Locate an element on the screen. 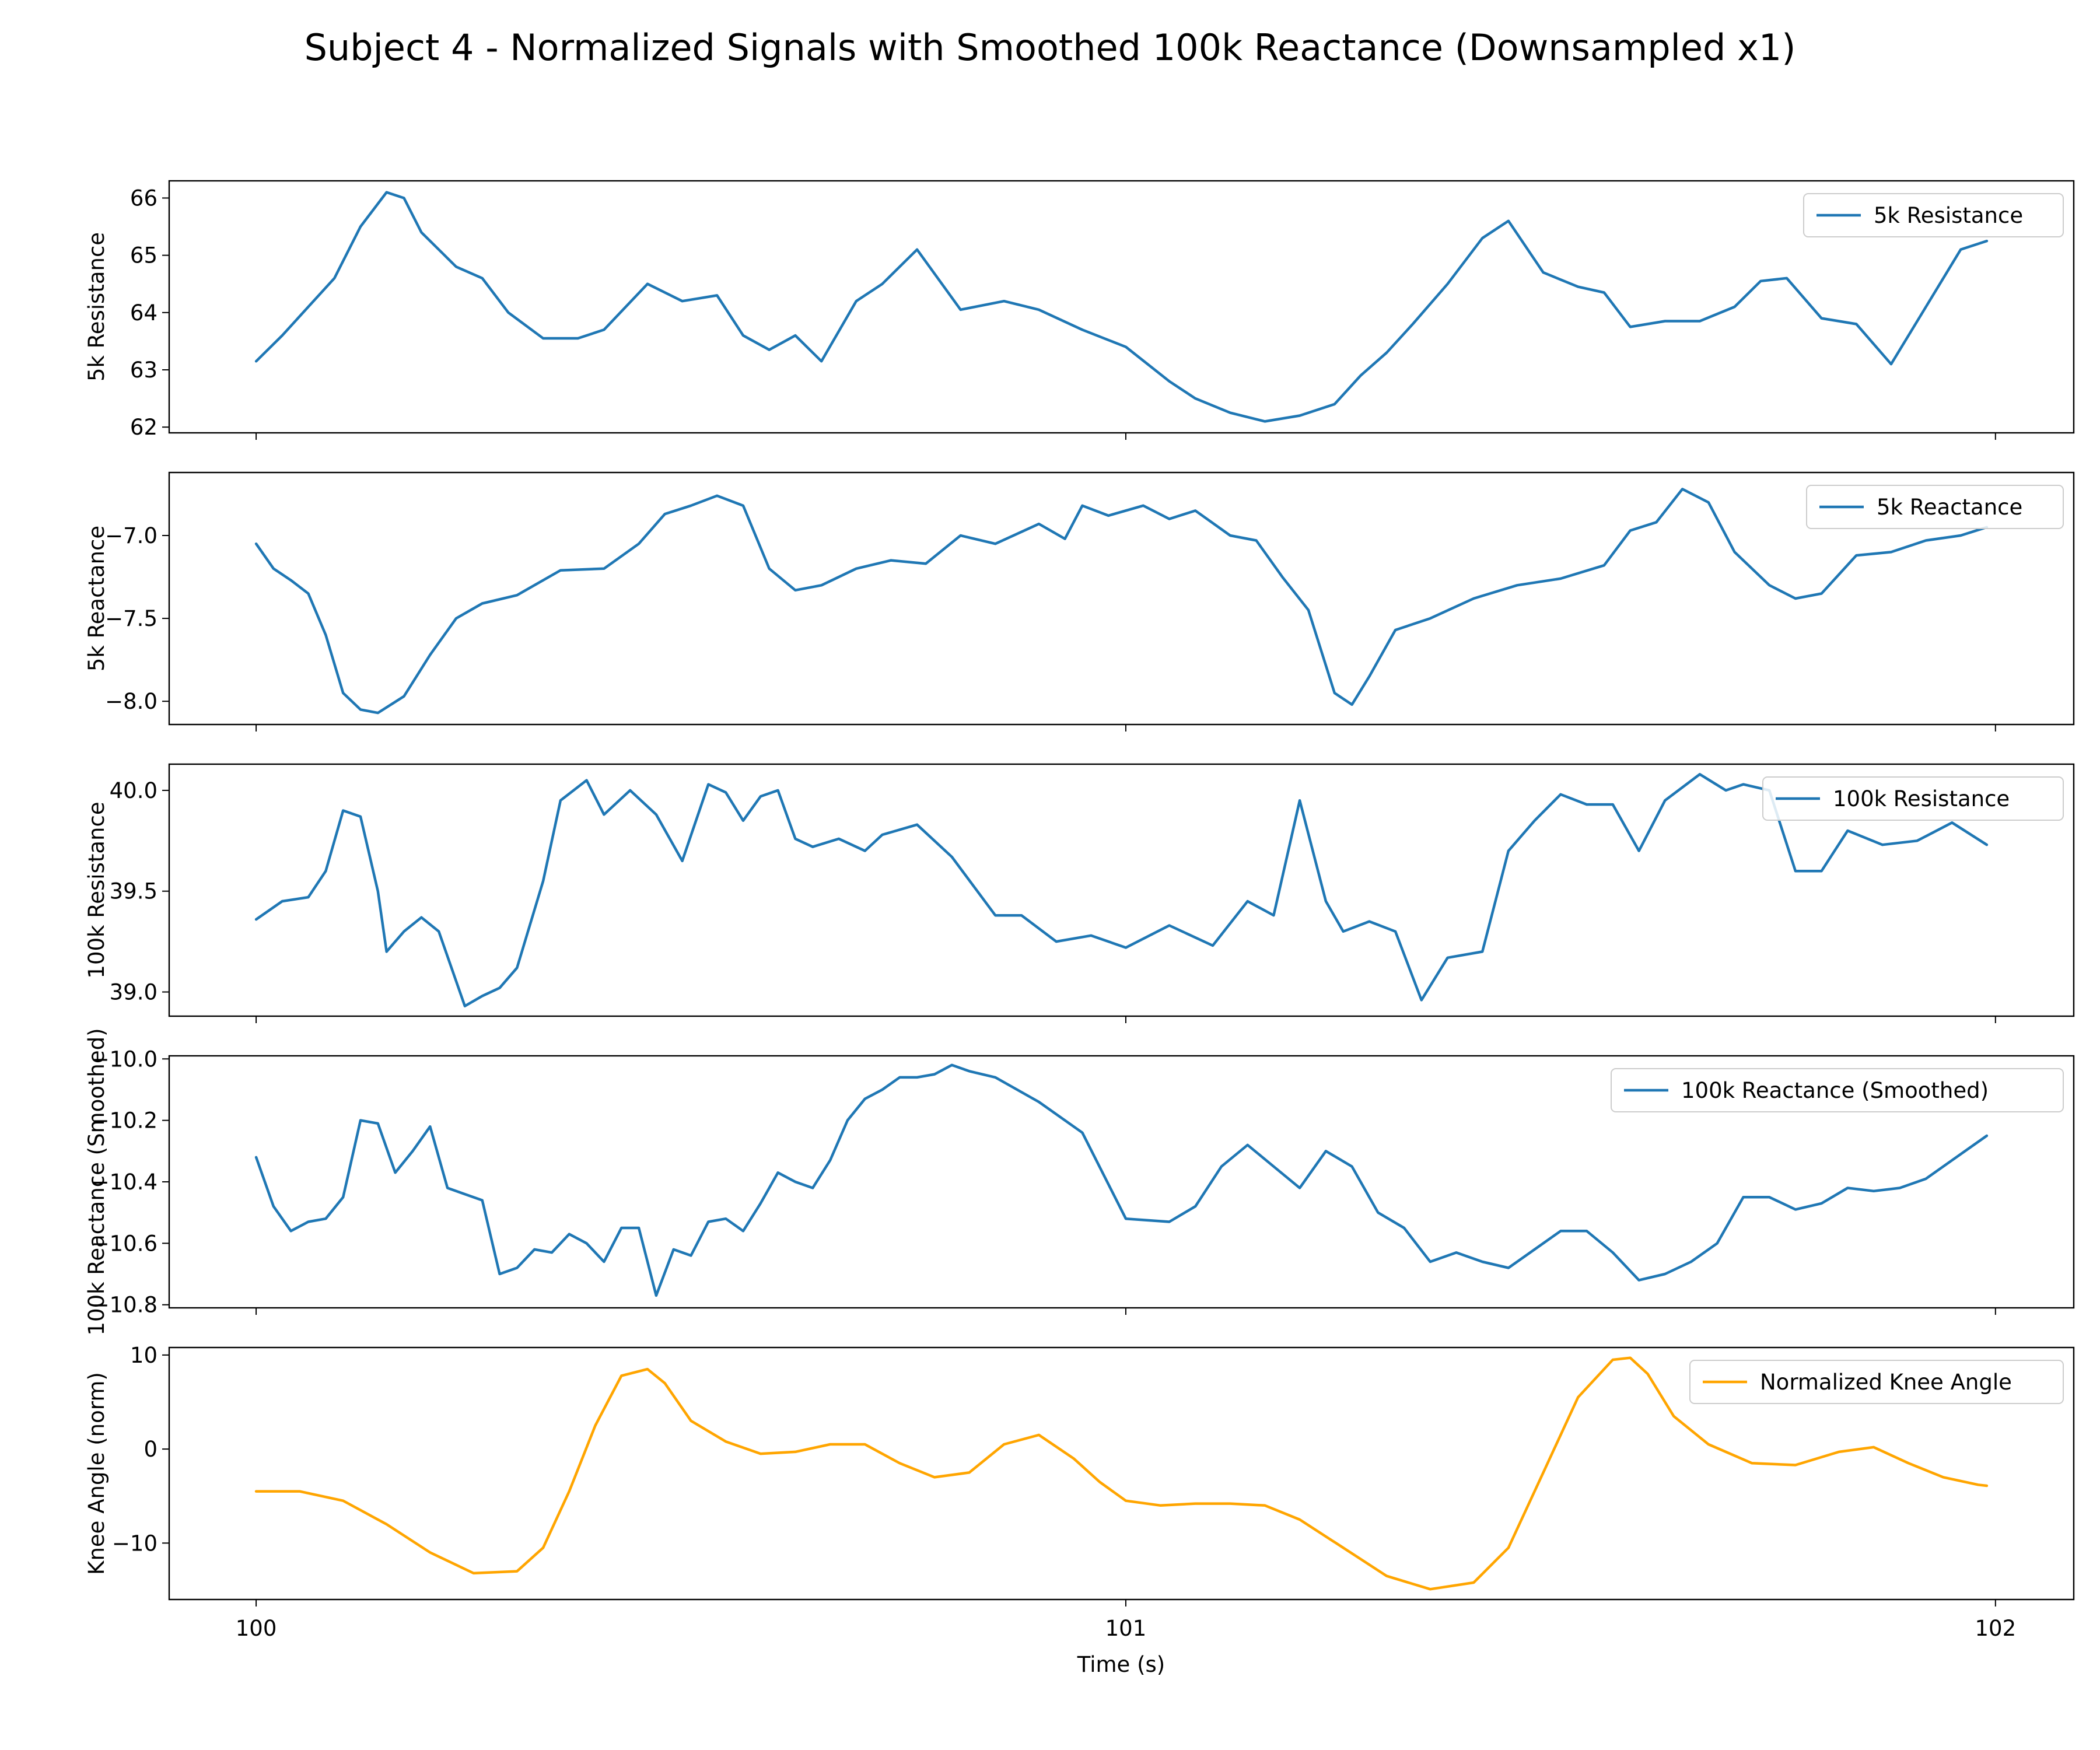 The height and width of the screenshot is (1750, 2100). y-axis-label: Knee Angle (norm) is located at coordinates (96, 1473).